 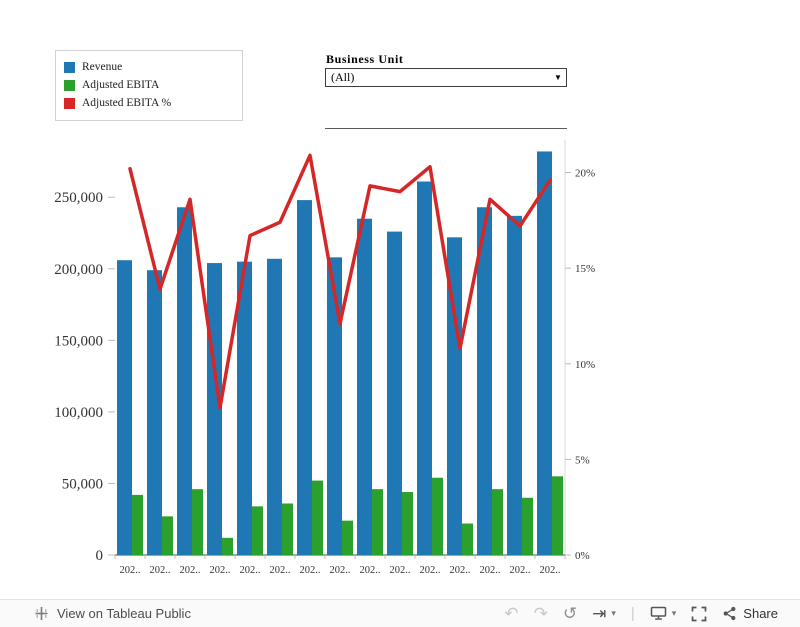 I want to click on legend-item-adjusted-ebita-pct: Adjusted EBITA %, so click(x=150, y=103).